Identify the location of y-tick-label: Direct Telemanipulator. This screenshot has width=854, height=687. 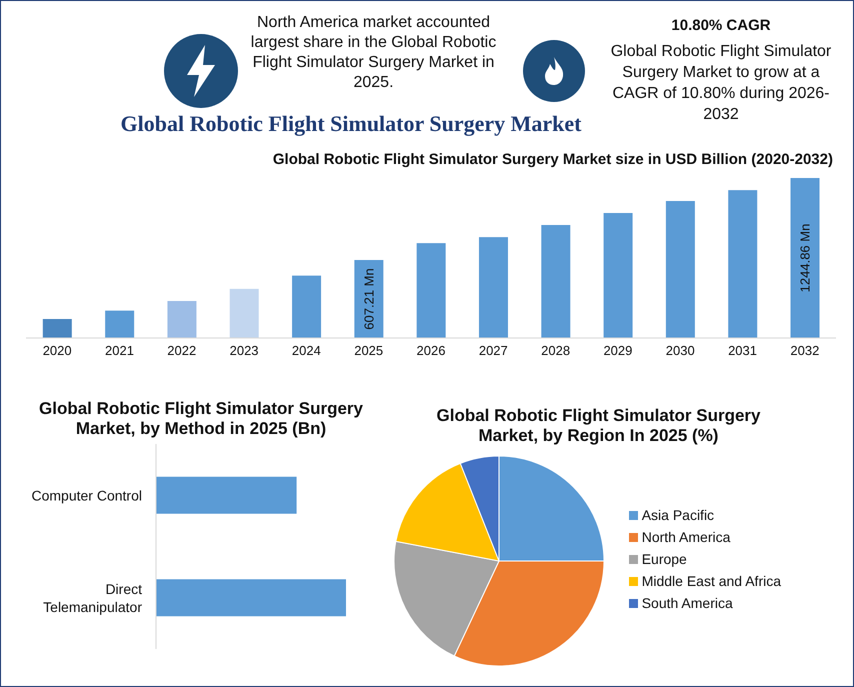
(92, 597).